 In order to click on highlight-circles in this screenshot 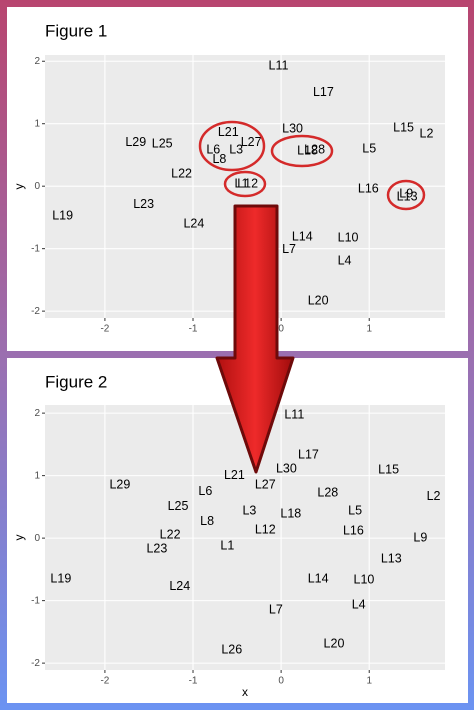, I will do `click(312, 165)`.